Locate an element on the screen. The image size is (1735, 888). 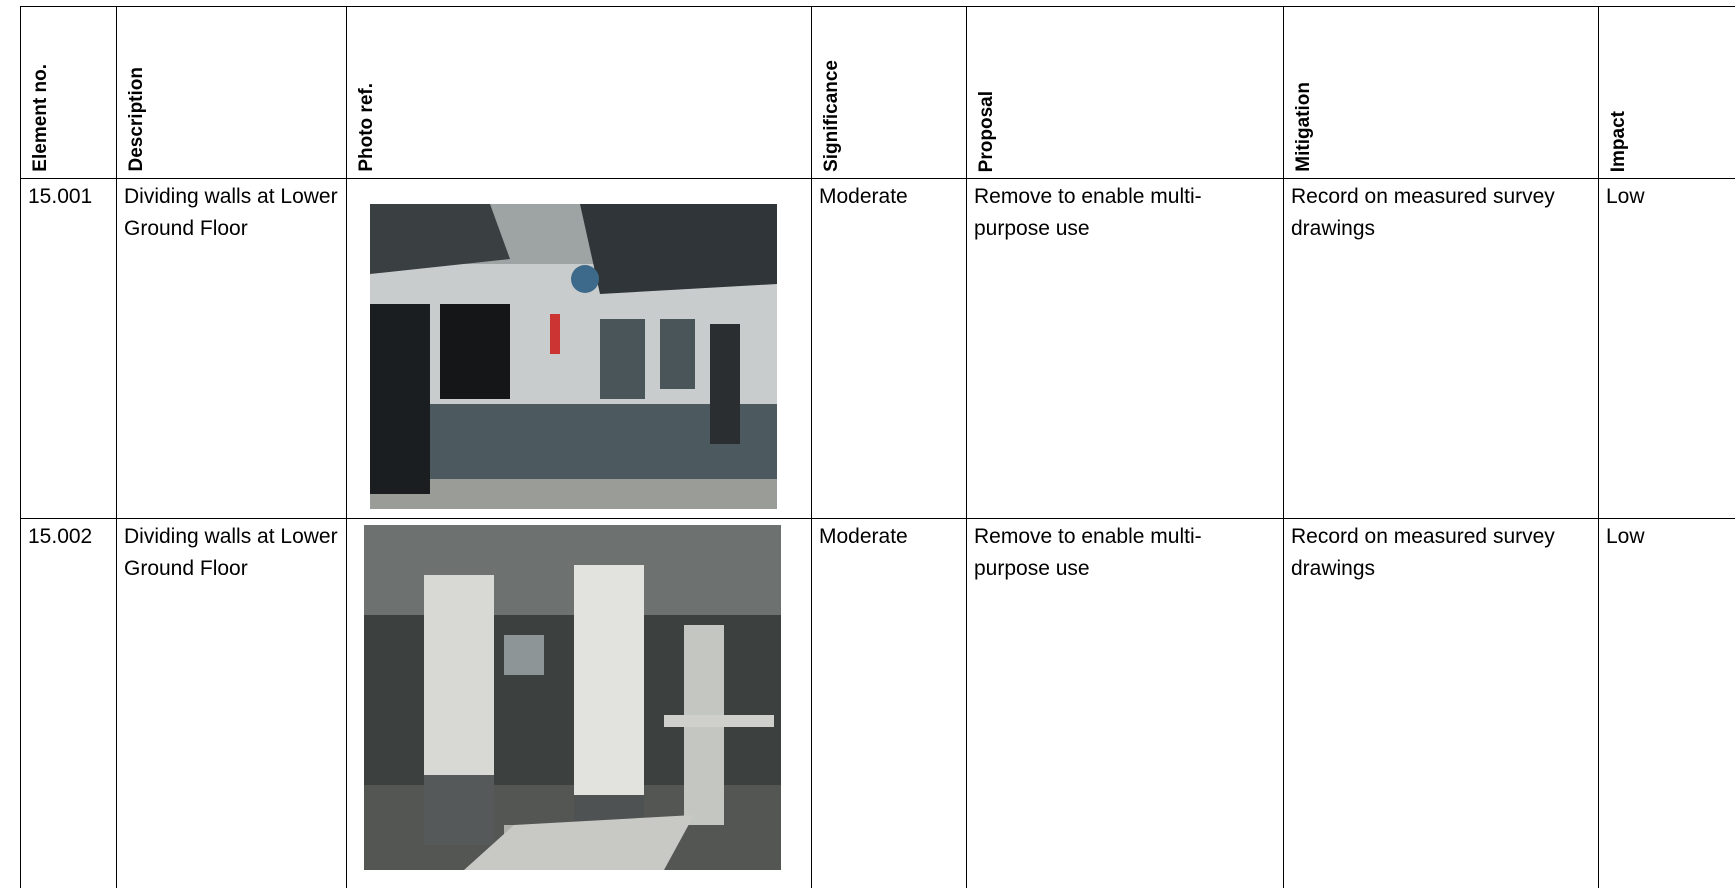
column-header: Description is located at coordinates (136, 119).